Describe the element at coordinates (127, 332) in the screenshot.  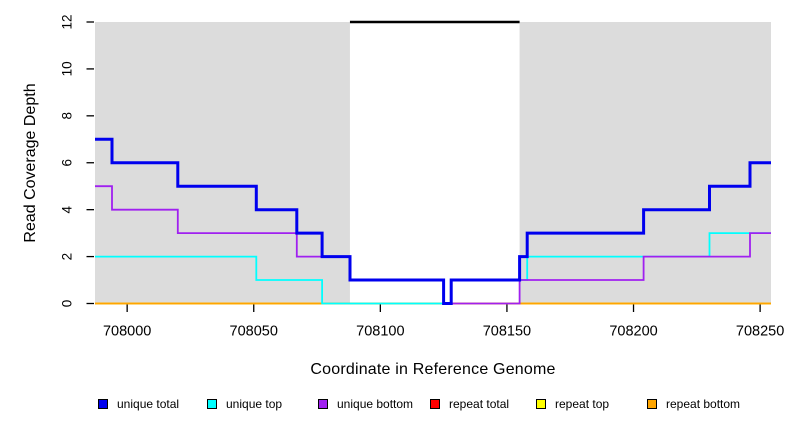
I see `x-tick-label: 708000` at that location.